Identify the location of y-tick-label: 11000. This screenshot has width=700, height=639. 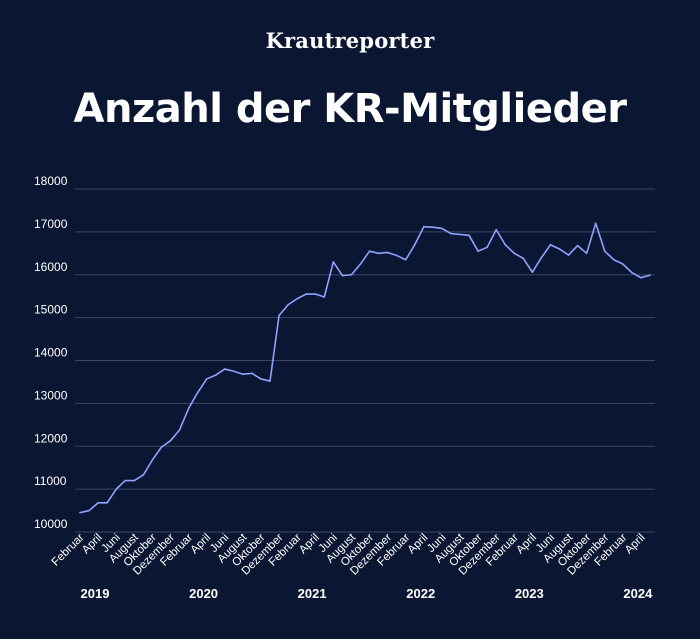
(50, 481).